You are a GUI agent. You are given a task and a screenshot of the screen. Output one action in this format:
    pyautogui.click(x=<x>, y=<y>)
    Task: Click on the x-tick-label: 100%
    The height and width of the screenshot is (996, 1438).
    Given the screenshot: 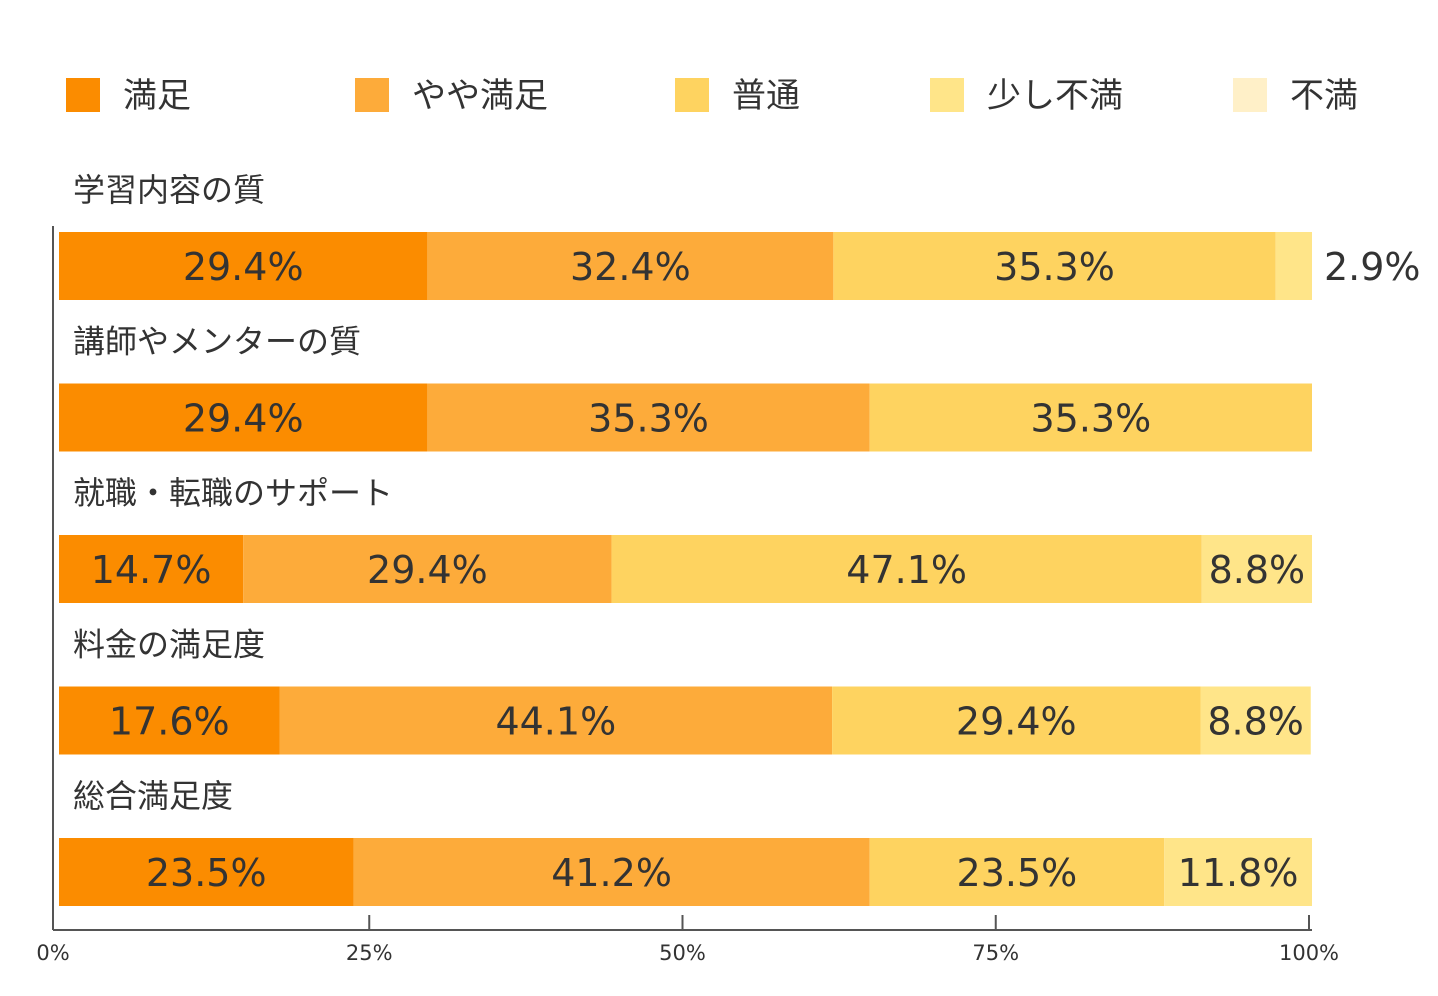 What is the action you would take?
    pyautogui.click(x=1309, y=953)
    